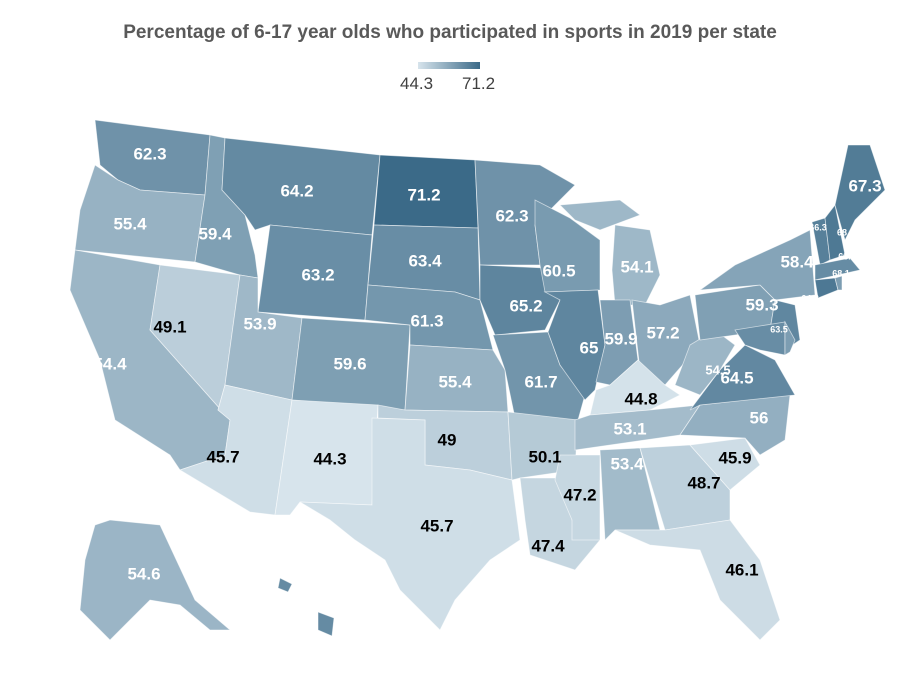 The image size is (900, 675). I want to click on value-label-ky: 44.8, so click(640, 398).